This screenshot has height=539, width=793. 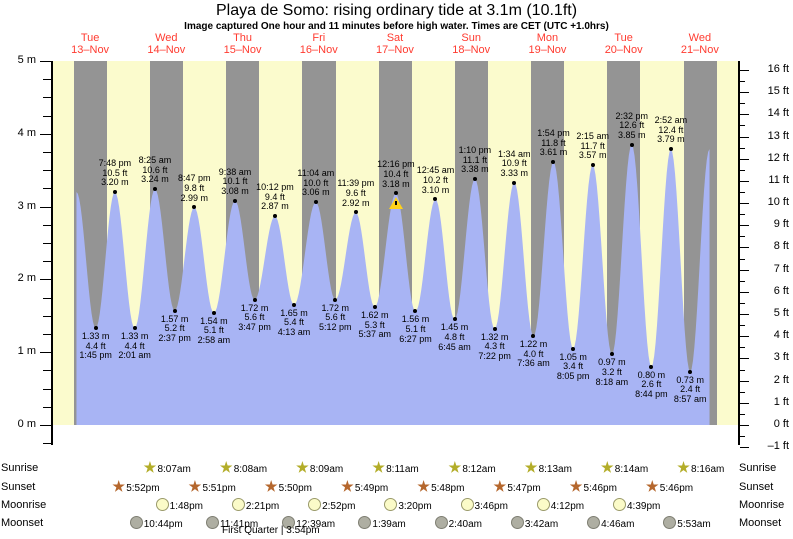 What do you see at coordinates (517, 488) in the screenshot?
I see `astro-sunset-item: 5:47pm` at bounding box center [517, 488].